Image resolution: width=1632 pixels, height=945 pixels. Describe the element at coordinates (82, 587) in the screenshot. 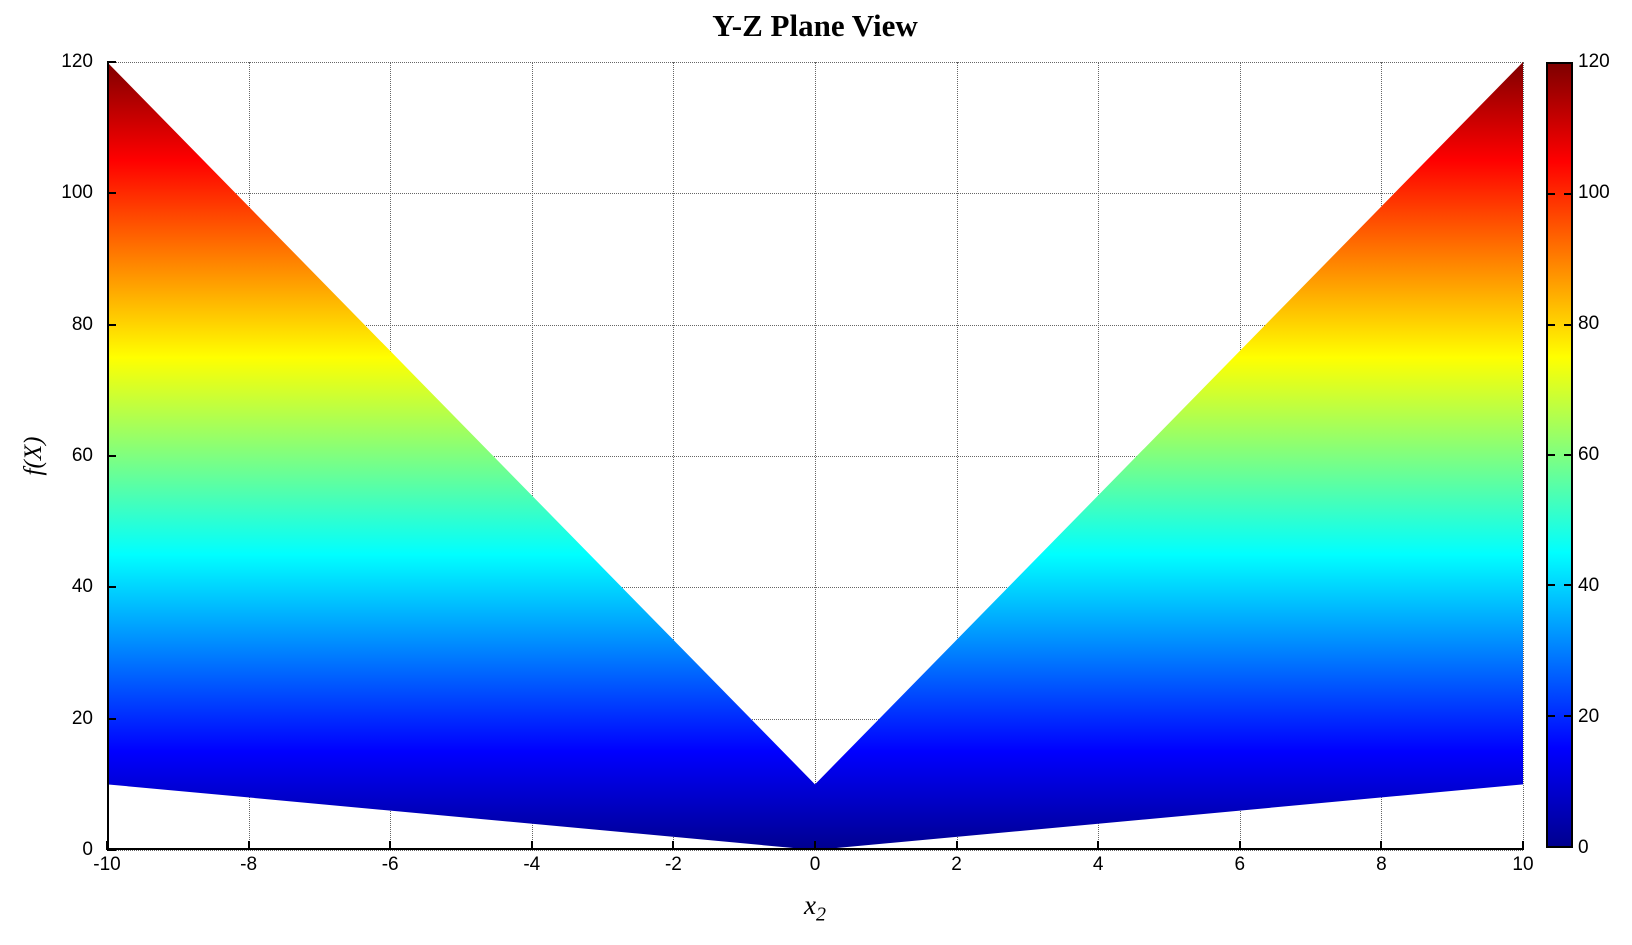

I see `y-tick-label-40: 40` at that location.